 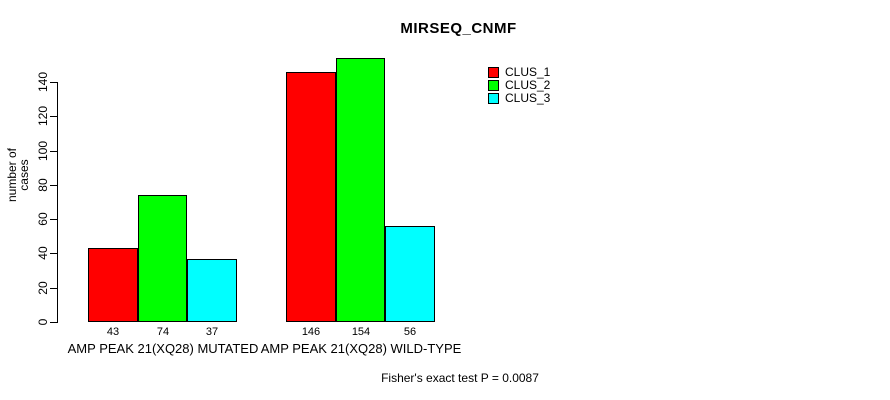 I want to click on bar-value-label: 154, so click(x=361, y=332).